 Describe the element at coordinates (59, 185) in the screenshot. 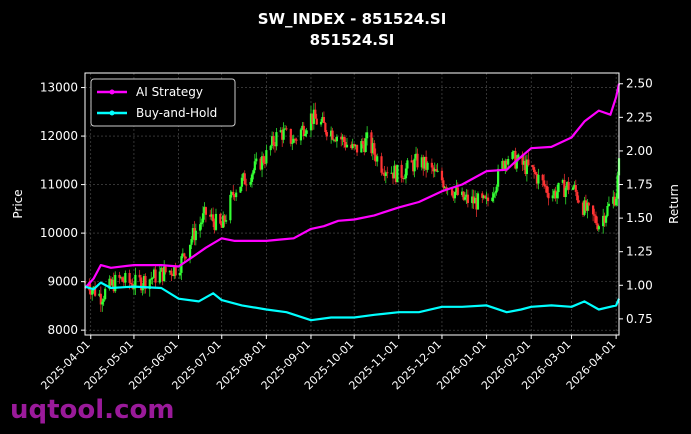

I see `y-left-tick-label: 11000` at that location.